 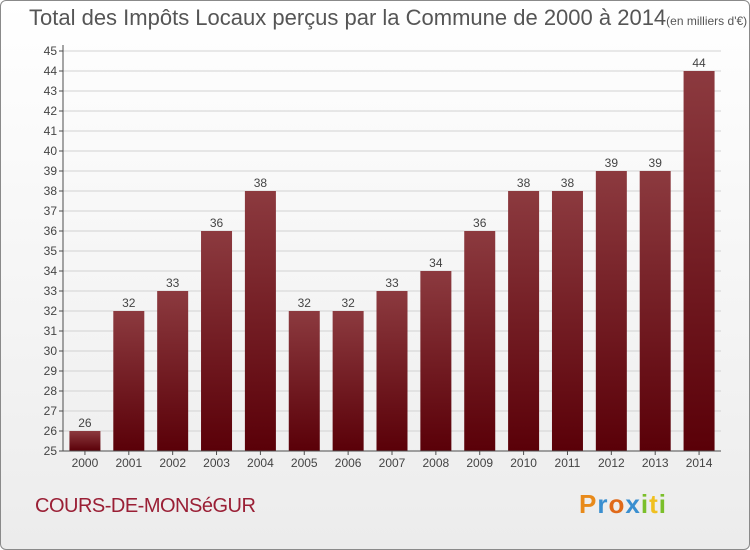 What do you see at coordinates (654, 504) in the screenshot?
I see `logo-letter: t` at bounding box center [654, 504].